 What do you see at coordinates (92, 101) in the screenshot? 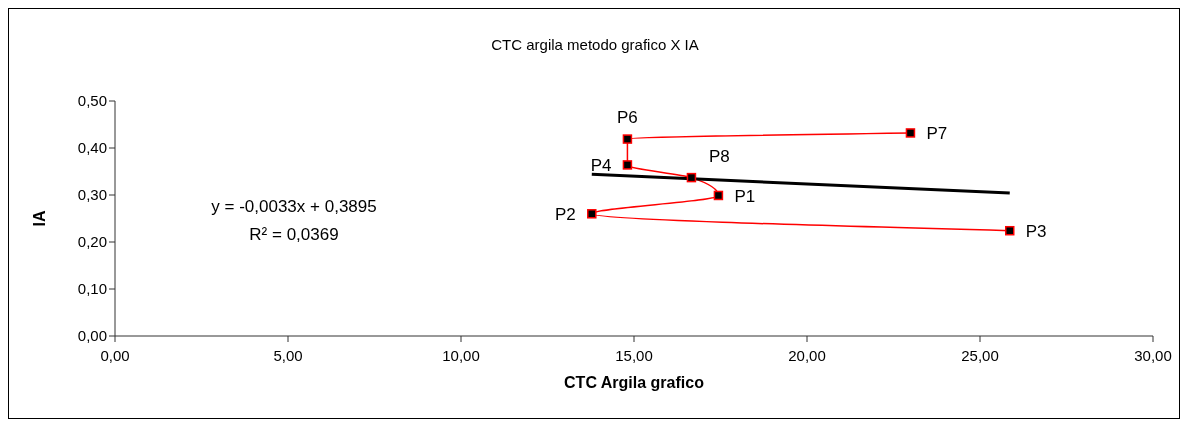
I see `y-tick-label: 0,50` at bounding box center [92, 101].